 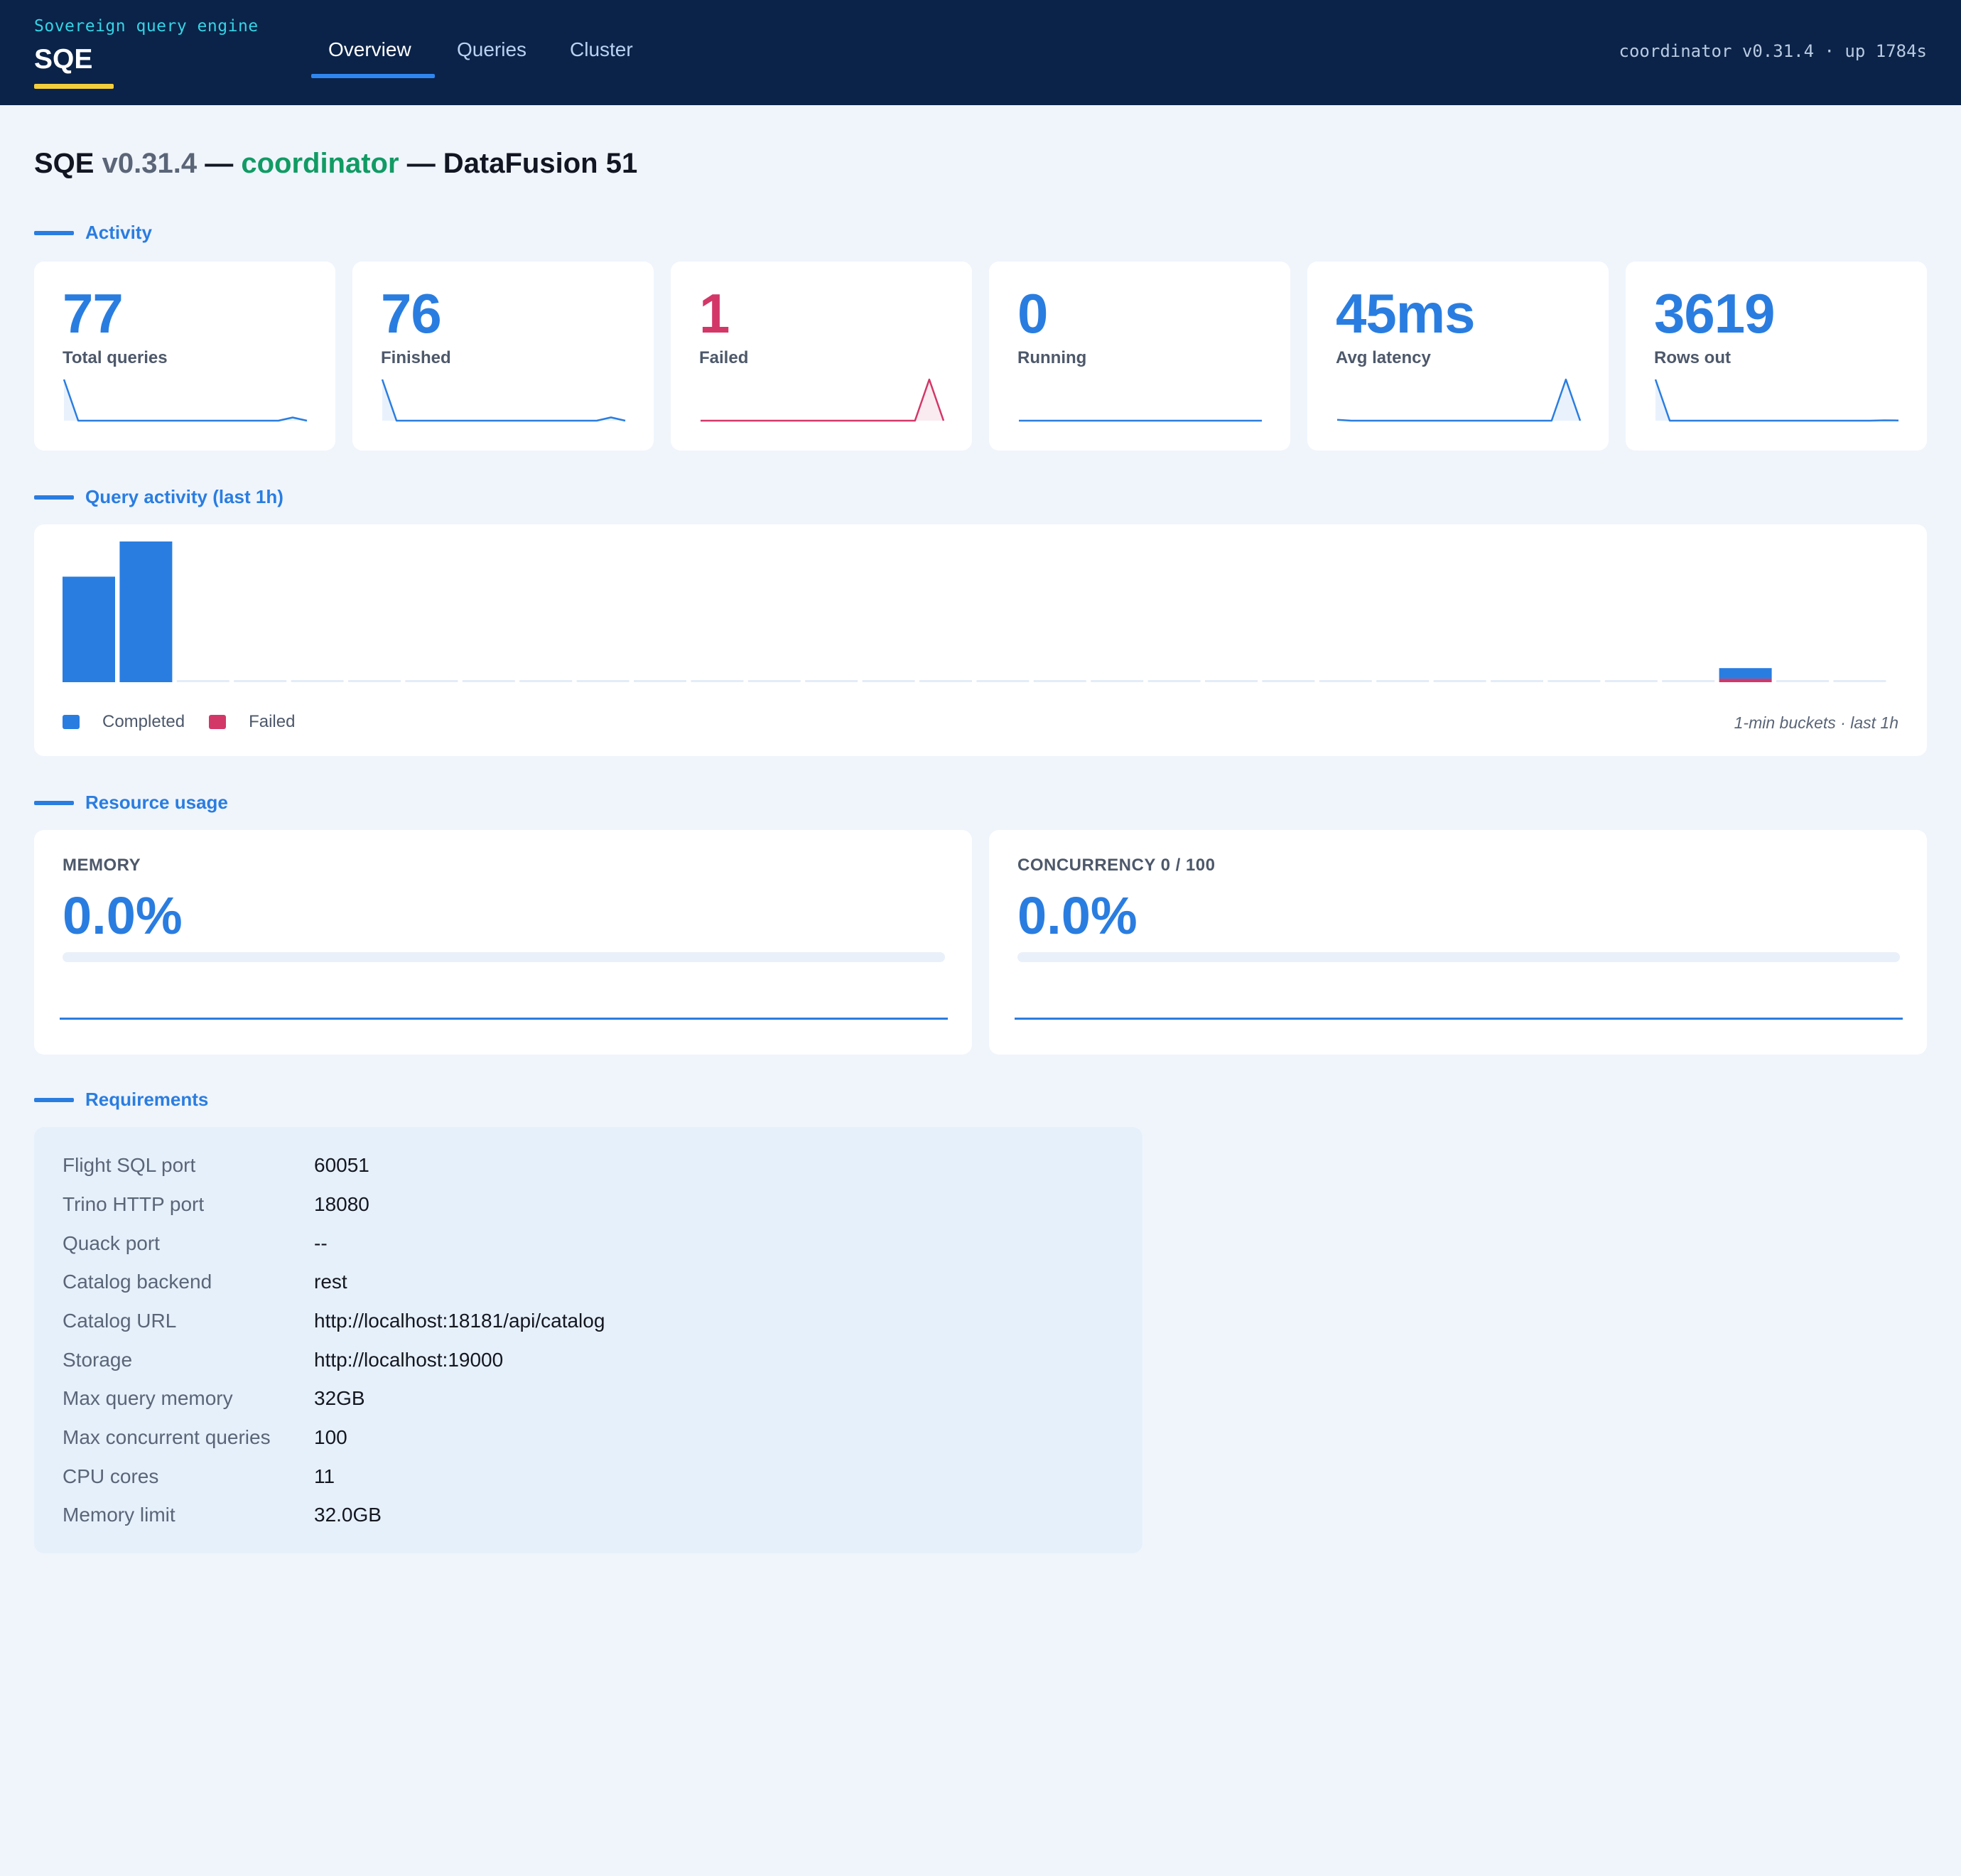 I want to click on title-engine: — DataFusion 51, so click(x=522, y=163).